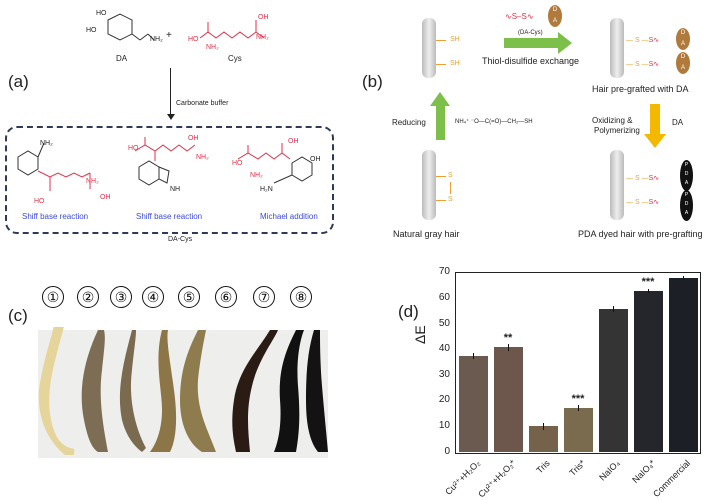 The width and height of the screenshot is (727, 500). What do you see at coordinates (289, 216) in the screenshot?
I see `product-3-label: Michael addition` at bounding box center [289, 216].